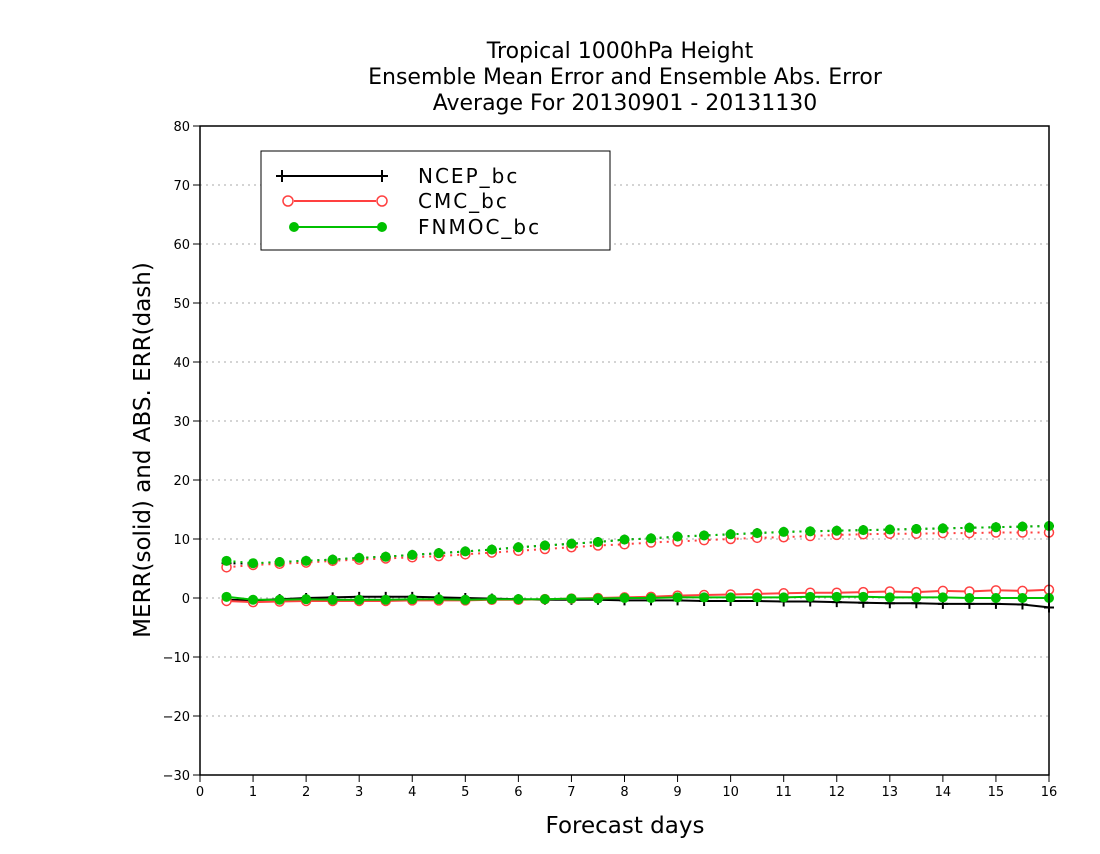  Describe the element at coordinates (181, 363) in the screenshot. I see `y-tick-label: 40` at that location.